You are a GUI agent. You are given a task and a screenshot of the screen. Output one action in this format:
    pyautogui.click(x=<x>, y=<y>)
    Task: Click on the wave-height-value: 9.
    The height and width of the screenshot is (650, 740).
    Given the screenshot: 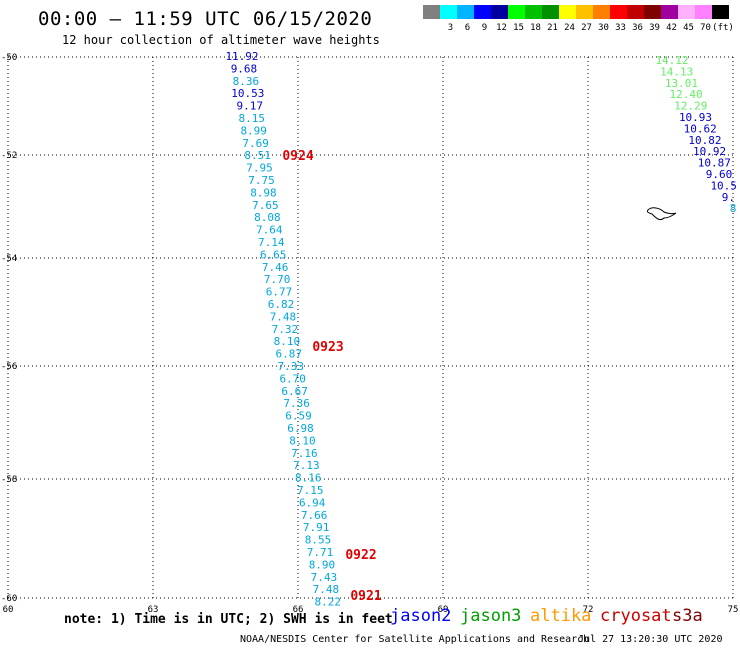 What is the action you would take?
    pyautogui.click(x=728, y=197)
    